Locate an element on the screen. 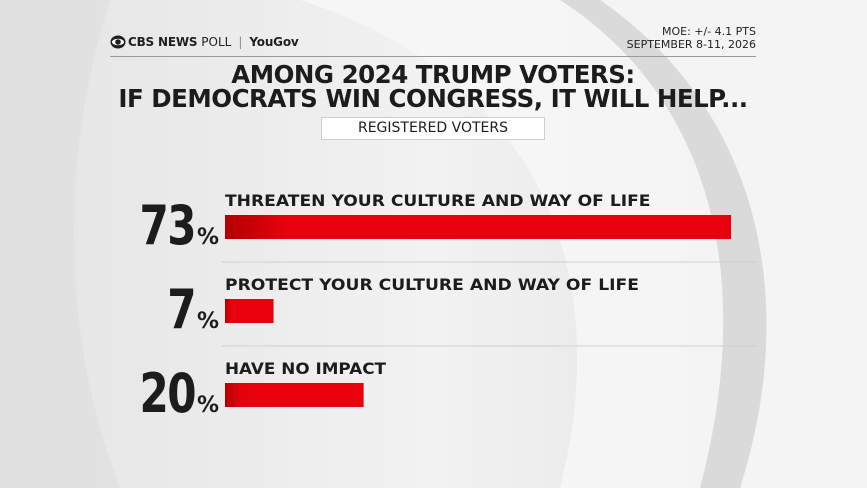 The image size is (867, 488). category-label: THREATEN YOUR CULTURE AND WAY OF LIFE is located at coordinates (438, 200).